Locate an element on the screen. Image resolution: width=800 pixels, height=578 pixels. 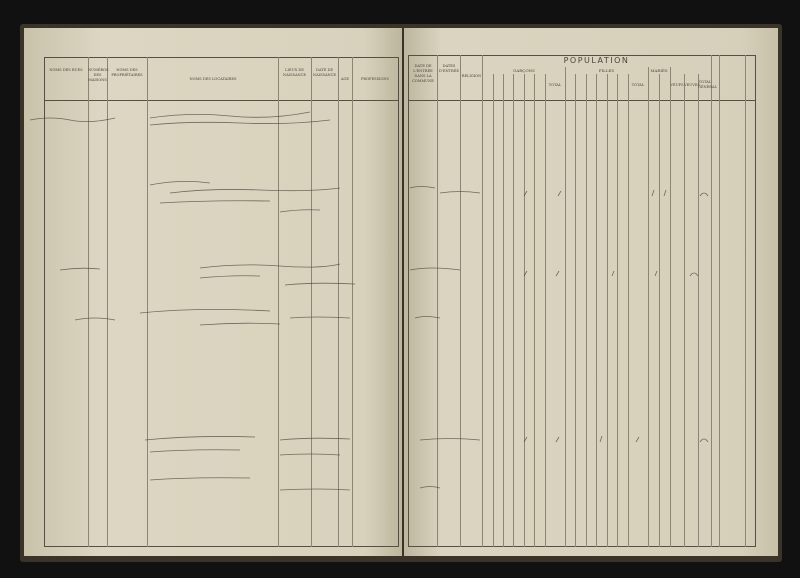
header-widows: Veuves is located at coordinates (692, 85).